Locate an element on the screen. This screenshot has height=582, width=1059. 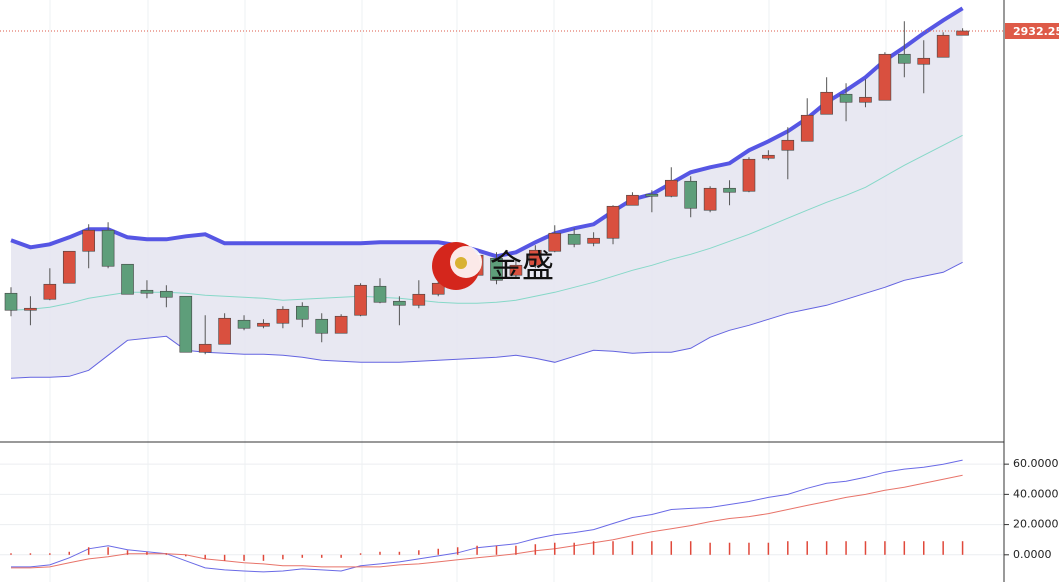
y-tick-label: 0.0000 is located at coordinates (1032, 554).